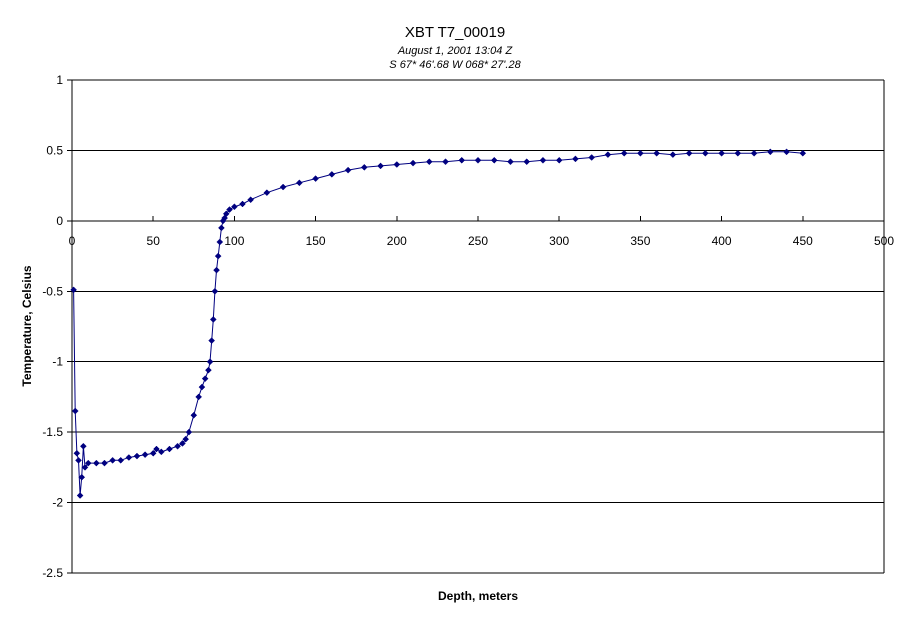 This screenshot has height=623, width=911. I want to click on y-tick-label-0: 1, so click(59, 80).